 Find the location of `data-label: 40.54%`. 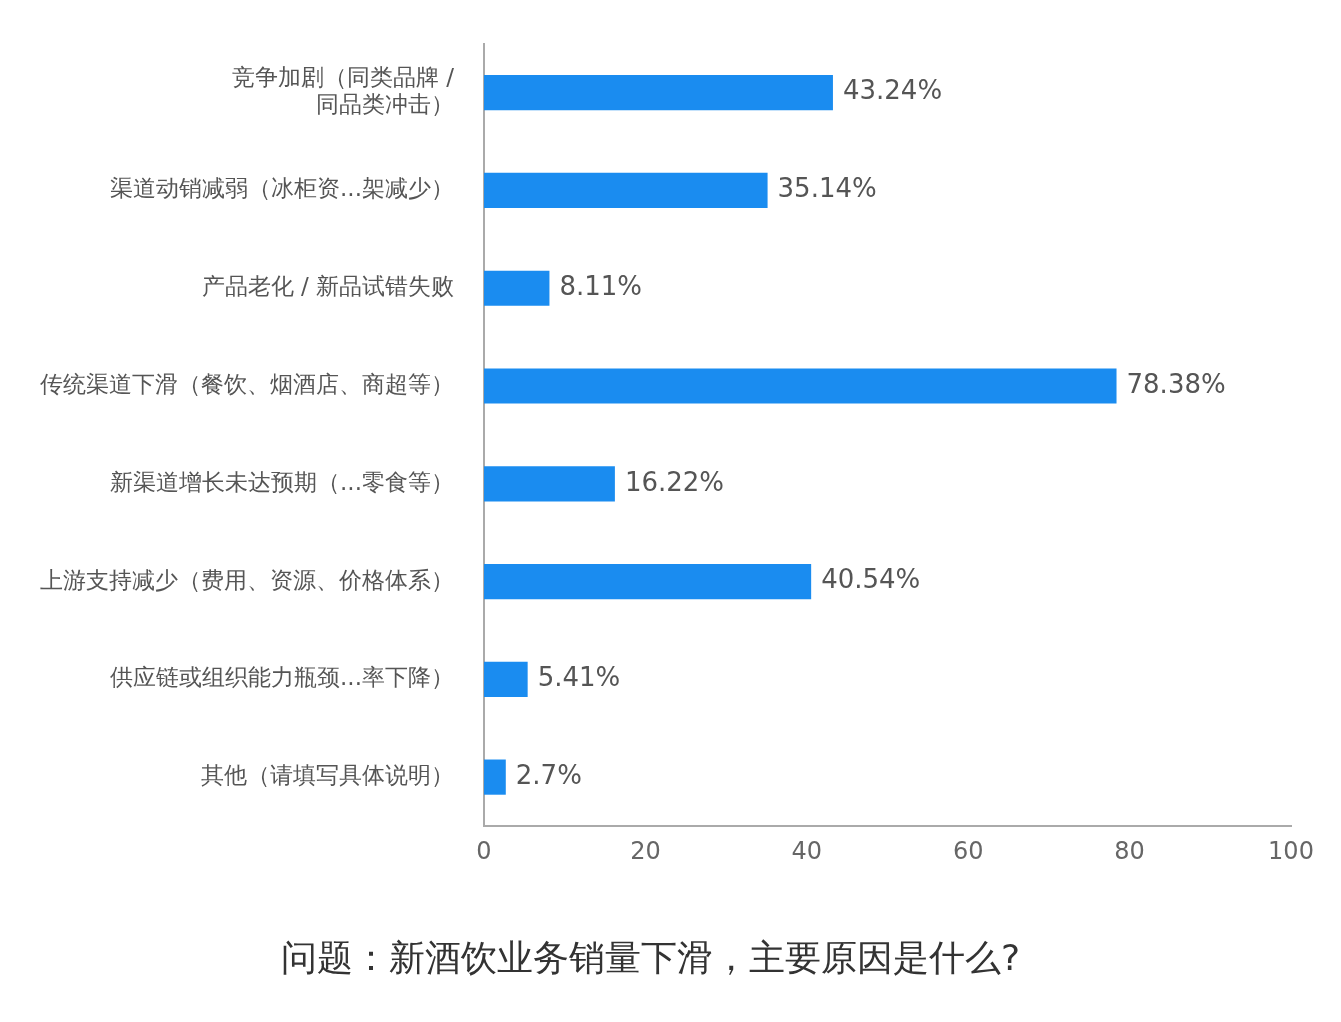

data-label: 40.54% is located at coordinates (871, 579).